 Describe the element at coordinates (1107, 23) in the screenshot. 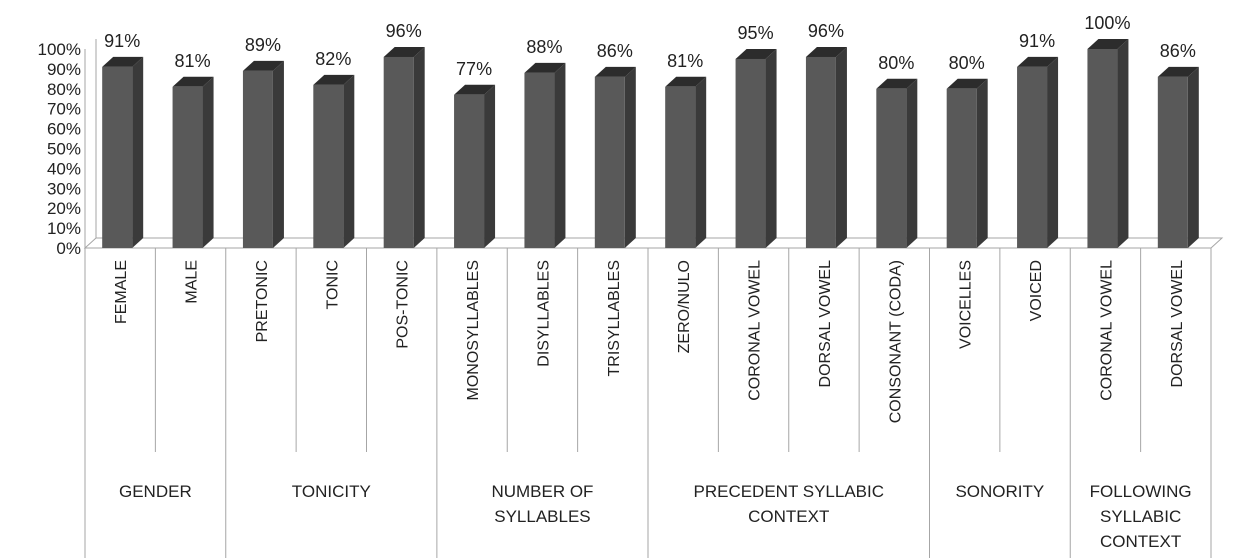

I see `data-label: 100%` at that location.